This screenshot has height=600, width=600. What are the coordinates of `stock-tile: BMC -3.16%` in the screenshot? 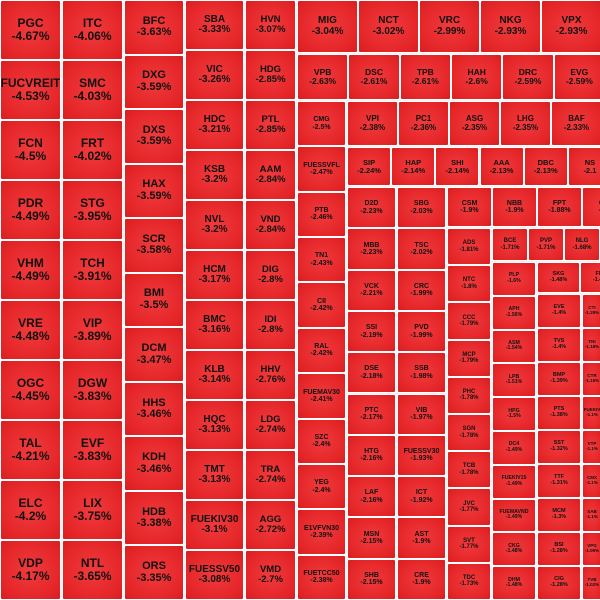 It's located at (214, 325).